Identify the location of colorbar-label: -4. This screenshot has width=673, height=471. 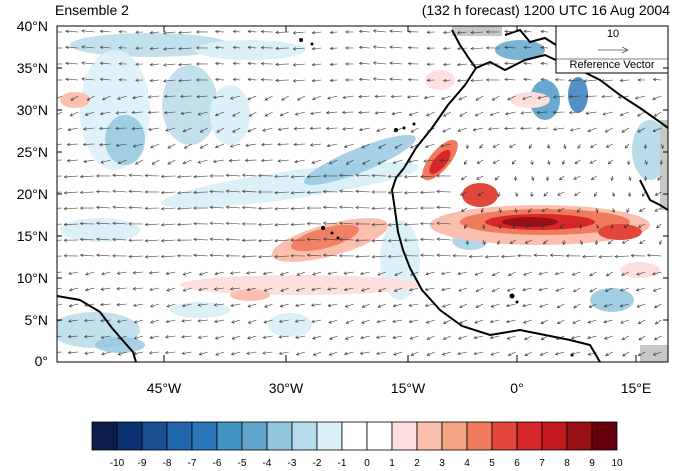
(267, 463).